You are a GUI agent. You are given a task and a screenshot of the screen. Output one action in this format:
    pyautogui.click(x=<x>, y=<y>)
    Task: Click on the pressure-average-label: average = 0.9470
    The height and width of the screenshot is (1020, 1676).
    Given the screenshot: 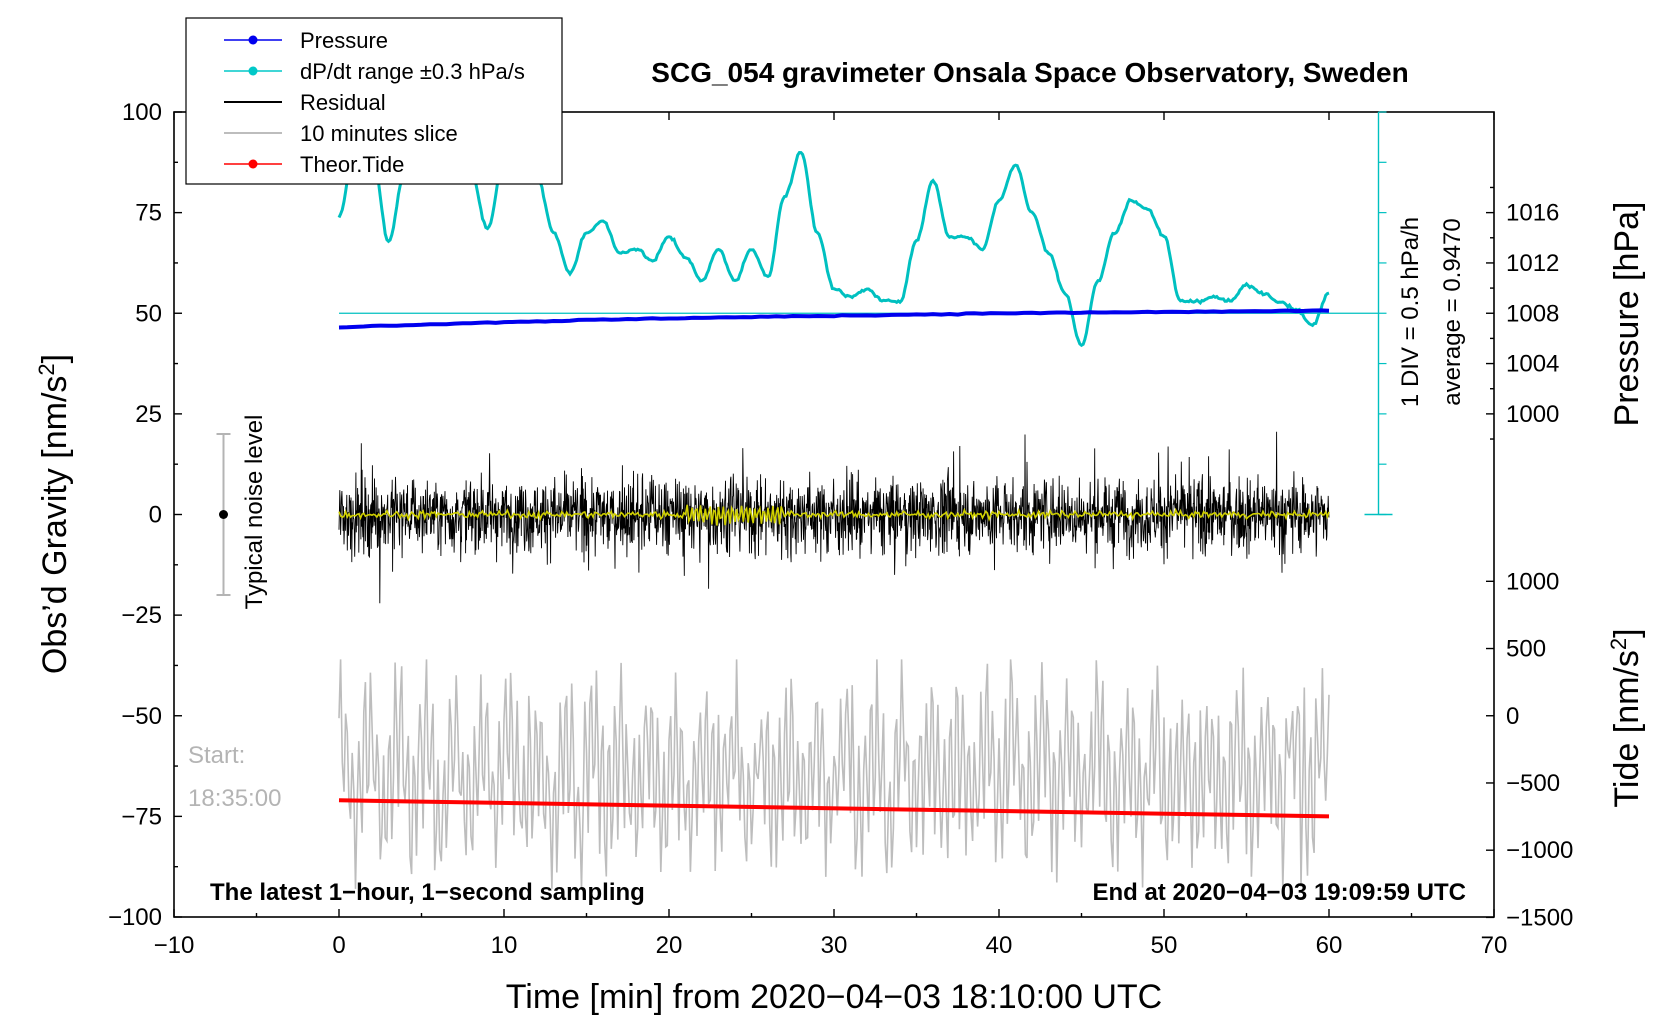 What is the action you would take?
    pyautogui.click(x=1452, y=312)
    